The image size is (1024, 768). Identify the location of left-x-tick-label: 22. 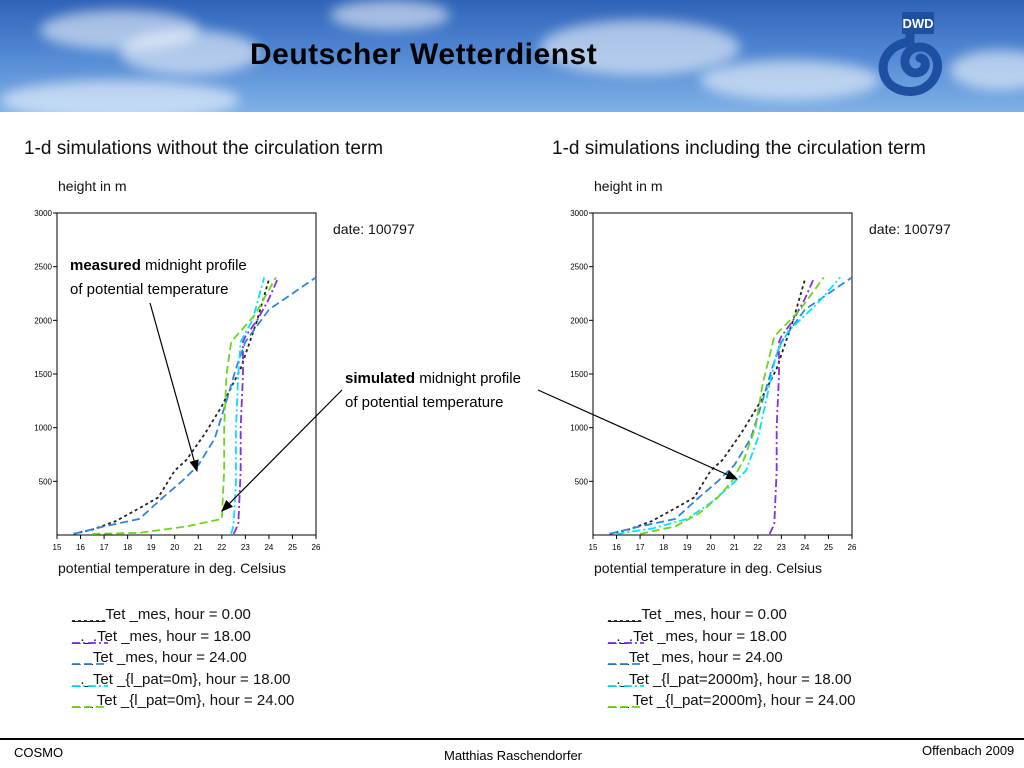
(221, 547).